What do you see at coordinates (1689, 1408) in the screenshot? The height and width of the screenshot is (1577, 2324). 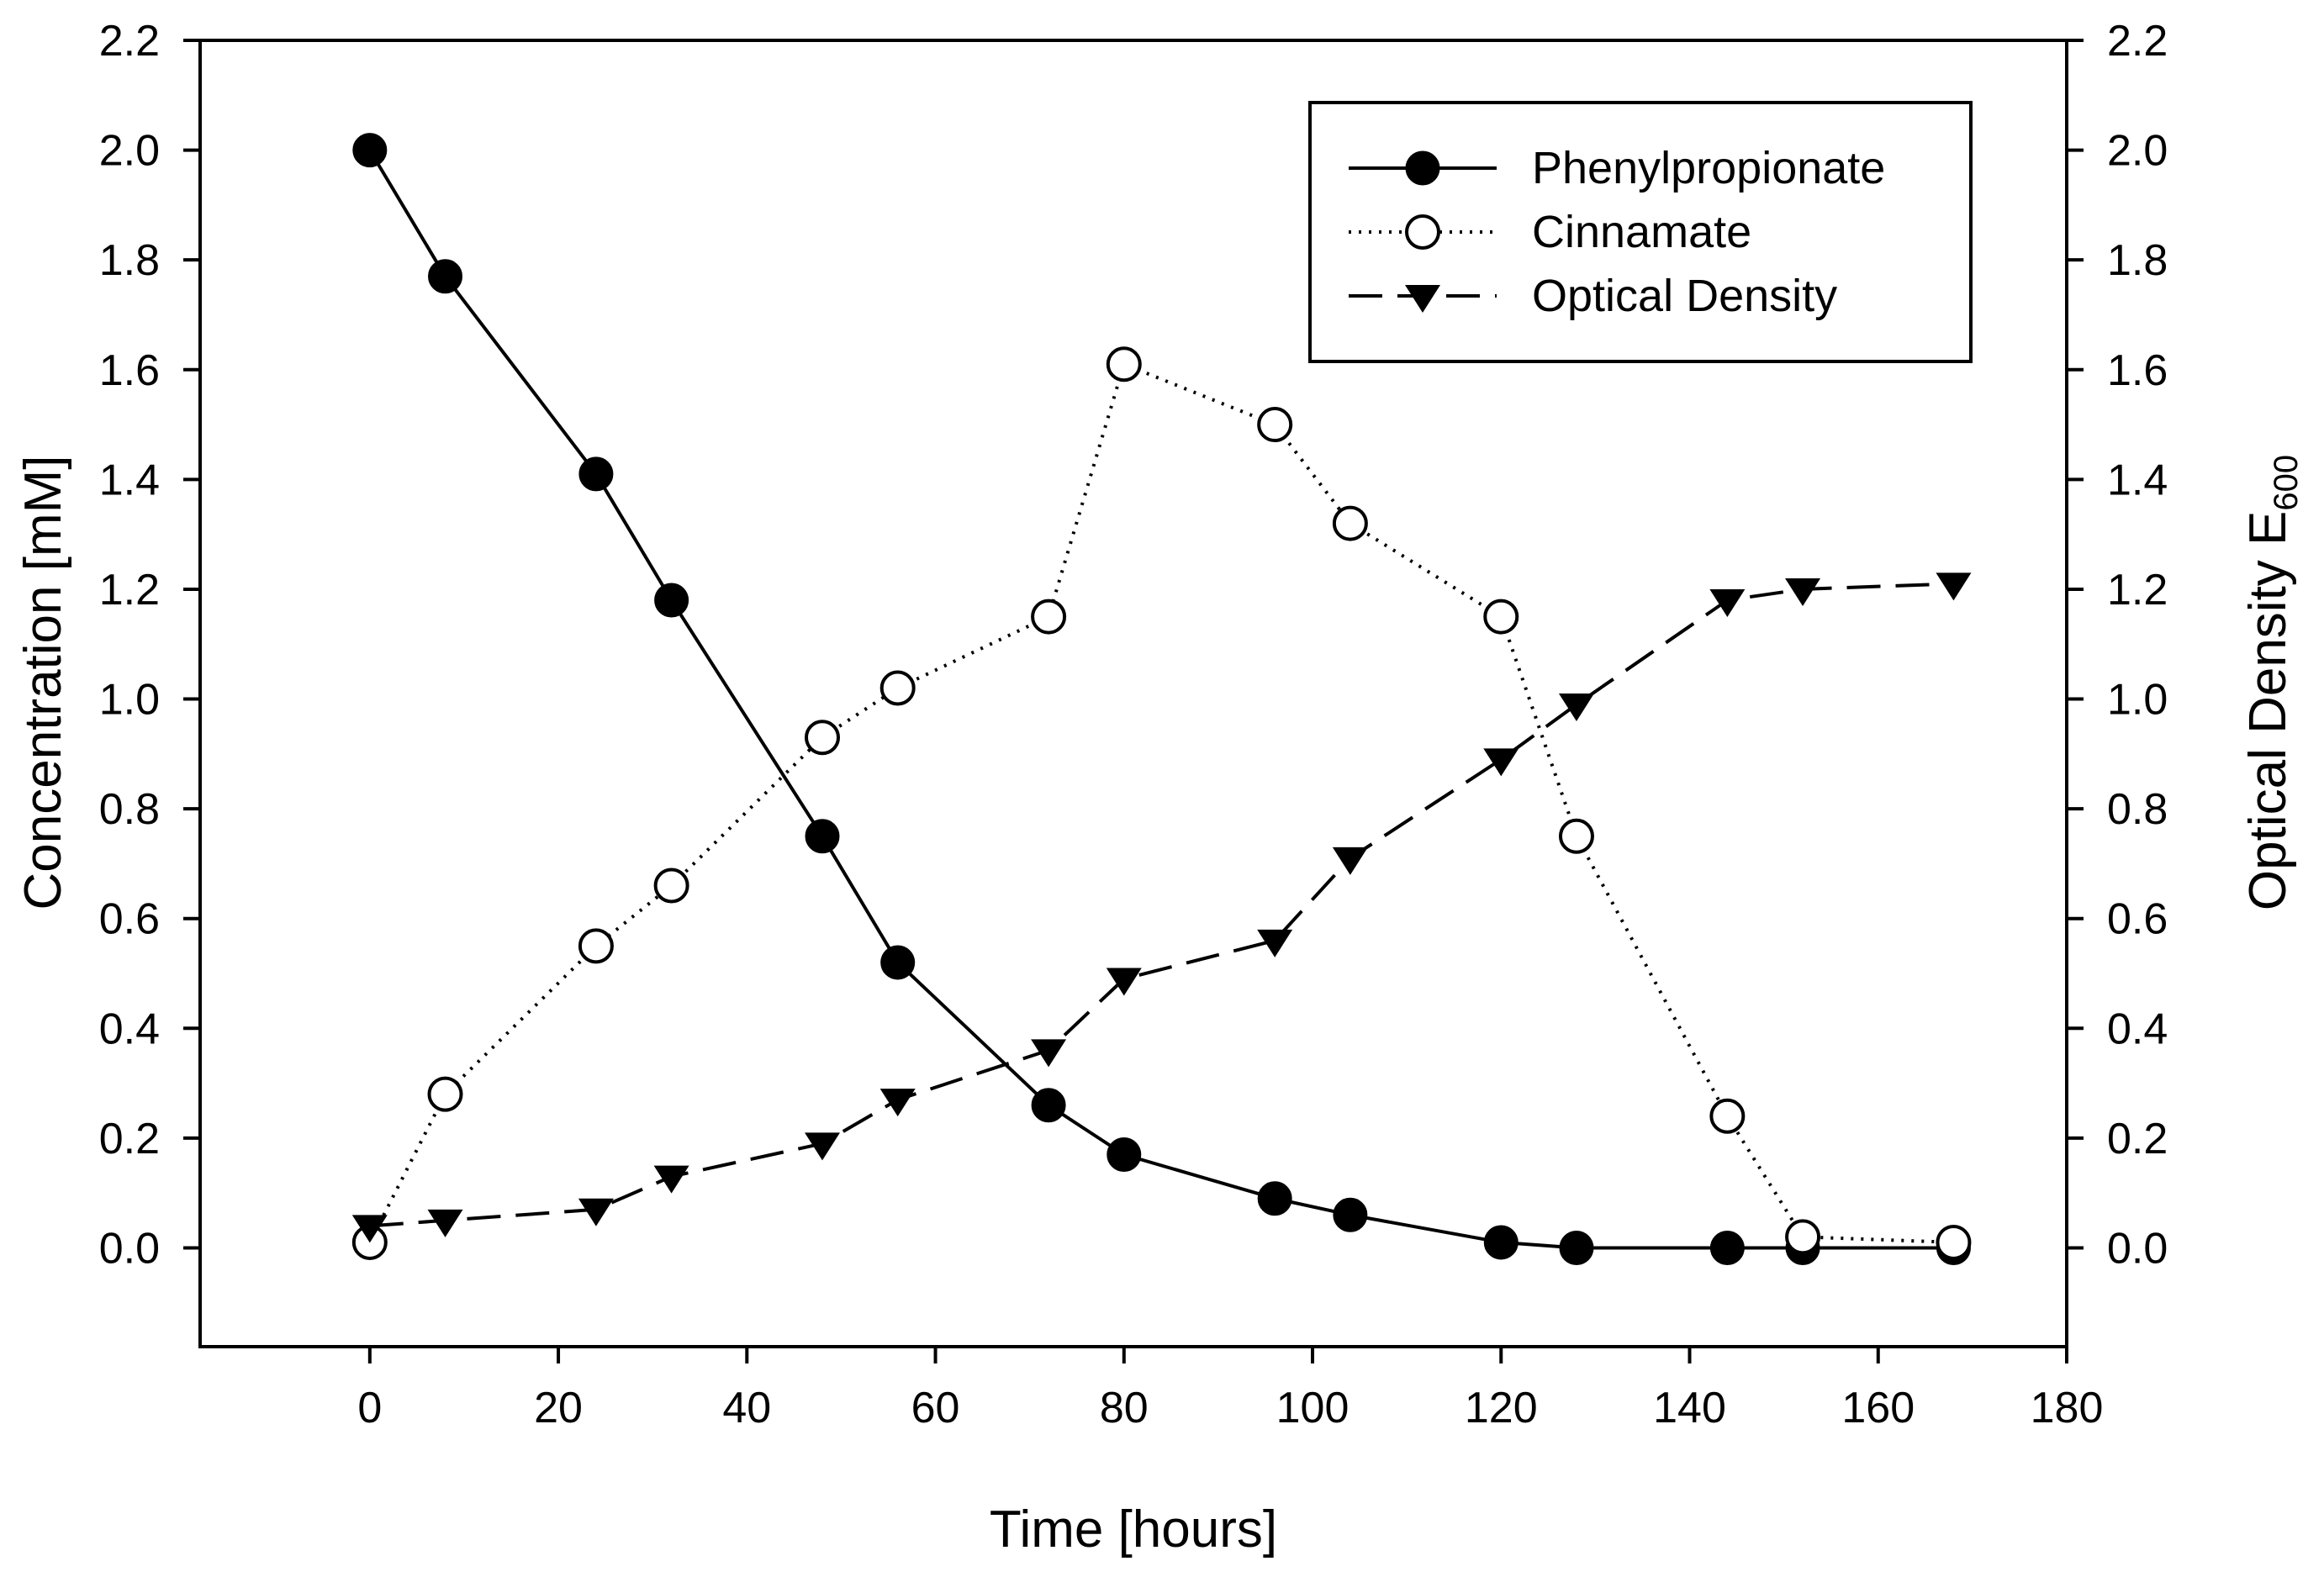 I see `x-tick-label-7: 140` at bounding box center [1689, 1408].